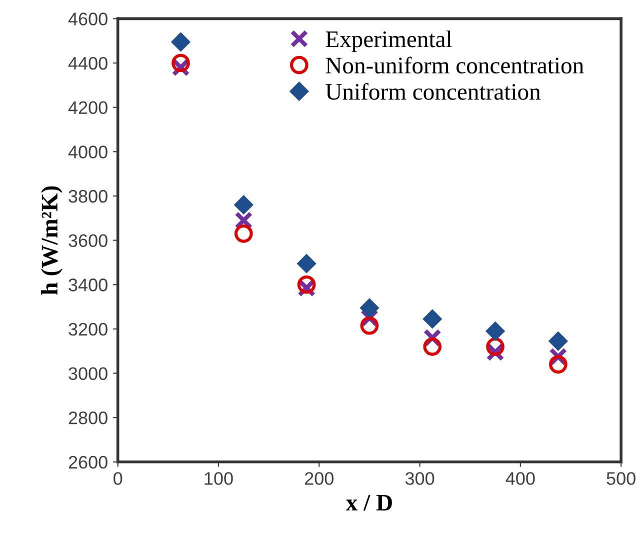 Image resolution: width=637 pixels, height=534 pixels. What do you see at coordinates (88, 19) in the screenshot?
I see `y-tick-label: 4600` at bounding box center [88, 19].